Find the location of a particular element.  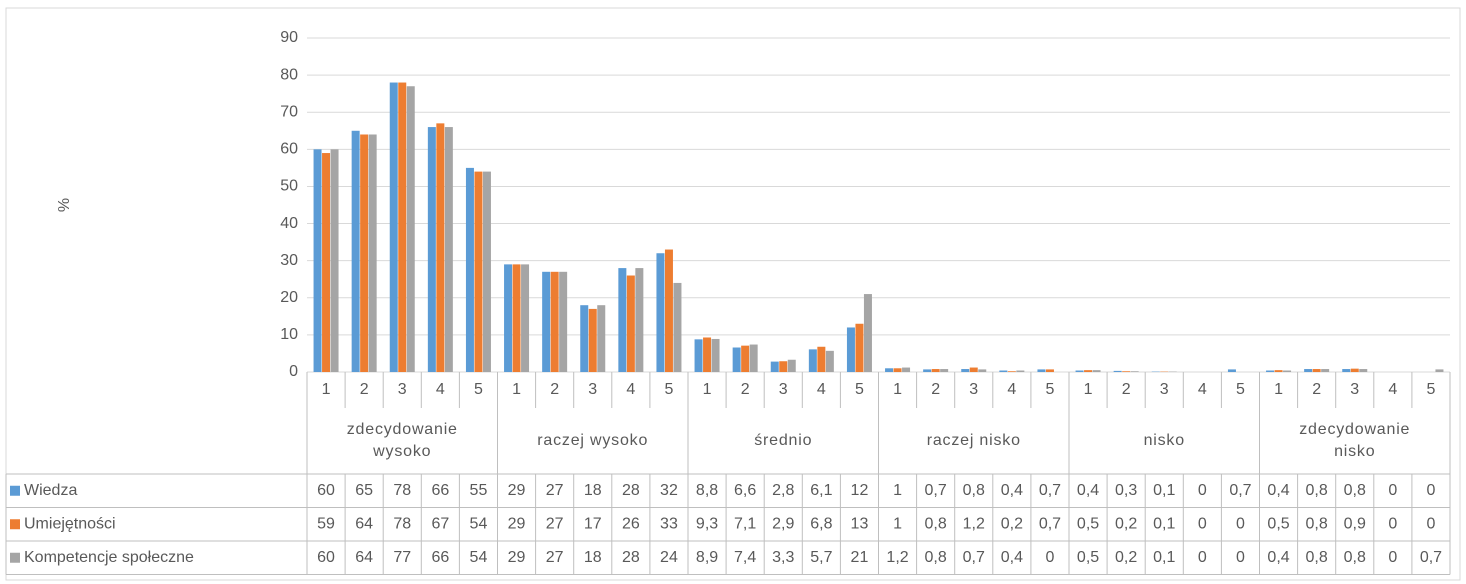

table-value: 29 is located at coordinates (517, 557).